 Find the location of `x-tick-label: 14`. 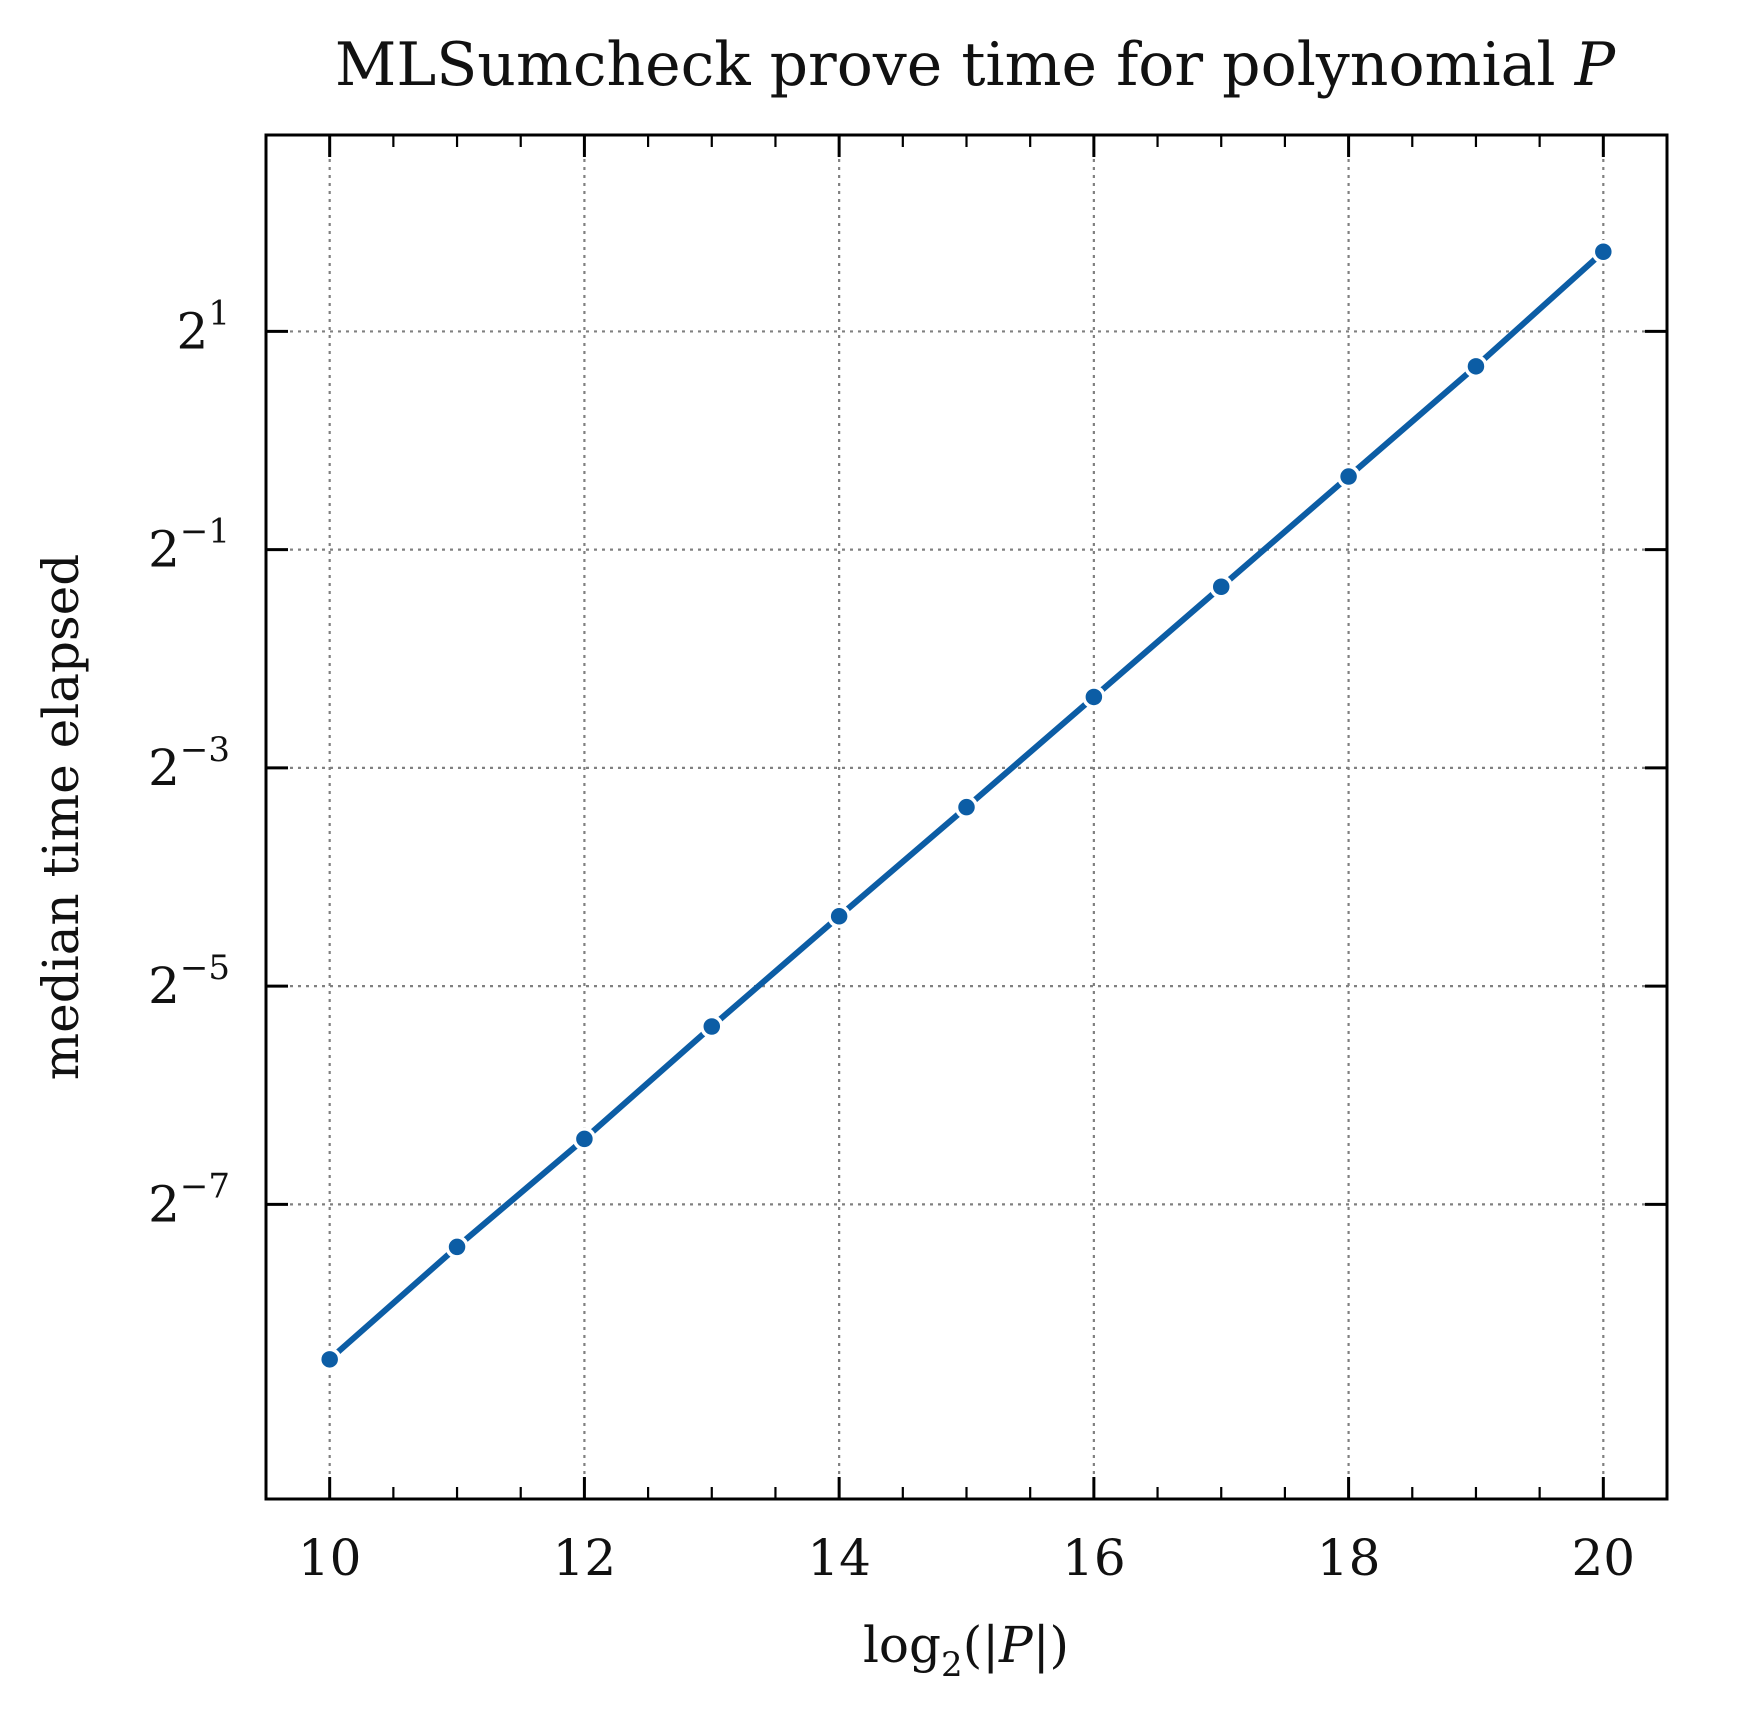

x-tick-label: 14 is located at coordinates (839, 1558).